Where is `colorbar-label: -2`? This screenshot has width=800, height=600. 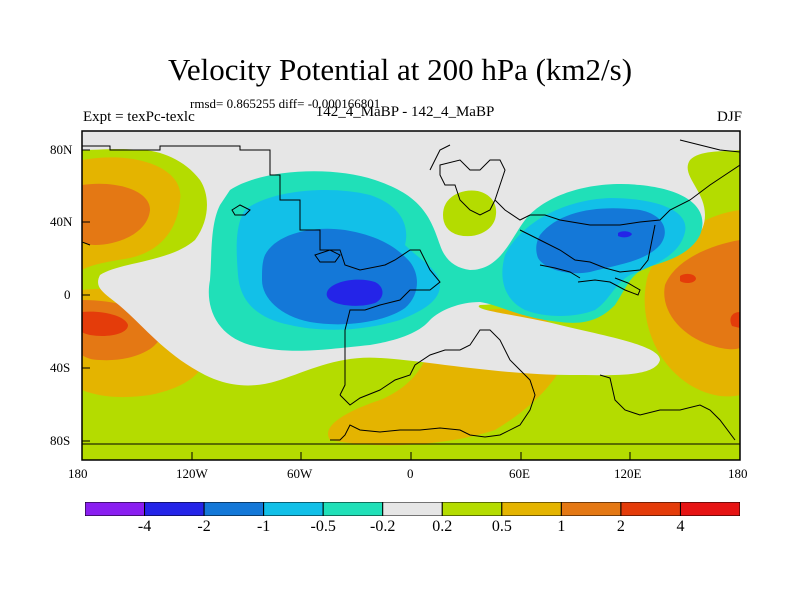 colorbar-label: -2 is located at coordinates (204, 526).